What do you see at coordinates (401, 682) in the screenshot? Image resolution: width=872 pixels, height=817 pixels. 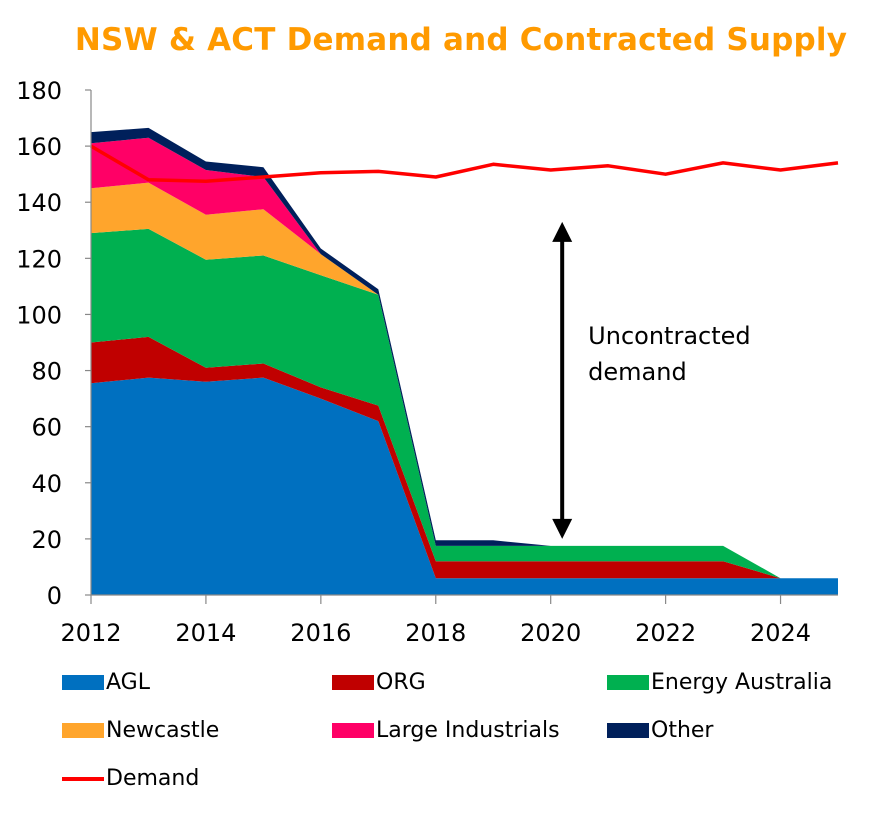 I see `legend-label: ORG` at bounding box center [401, 682].